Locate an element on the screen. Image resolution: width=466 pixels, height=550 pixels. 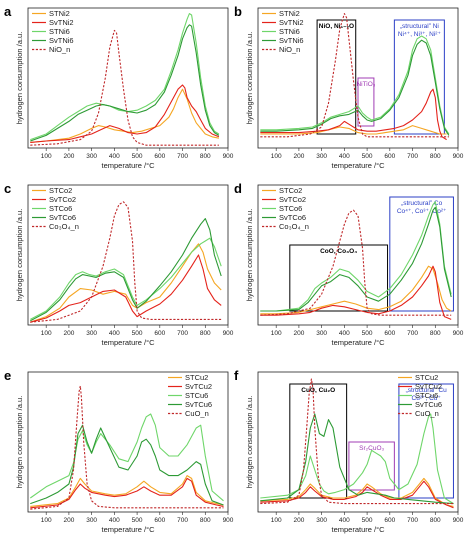
legend-entry: STCu2 is located at coordinates (426, 377).